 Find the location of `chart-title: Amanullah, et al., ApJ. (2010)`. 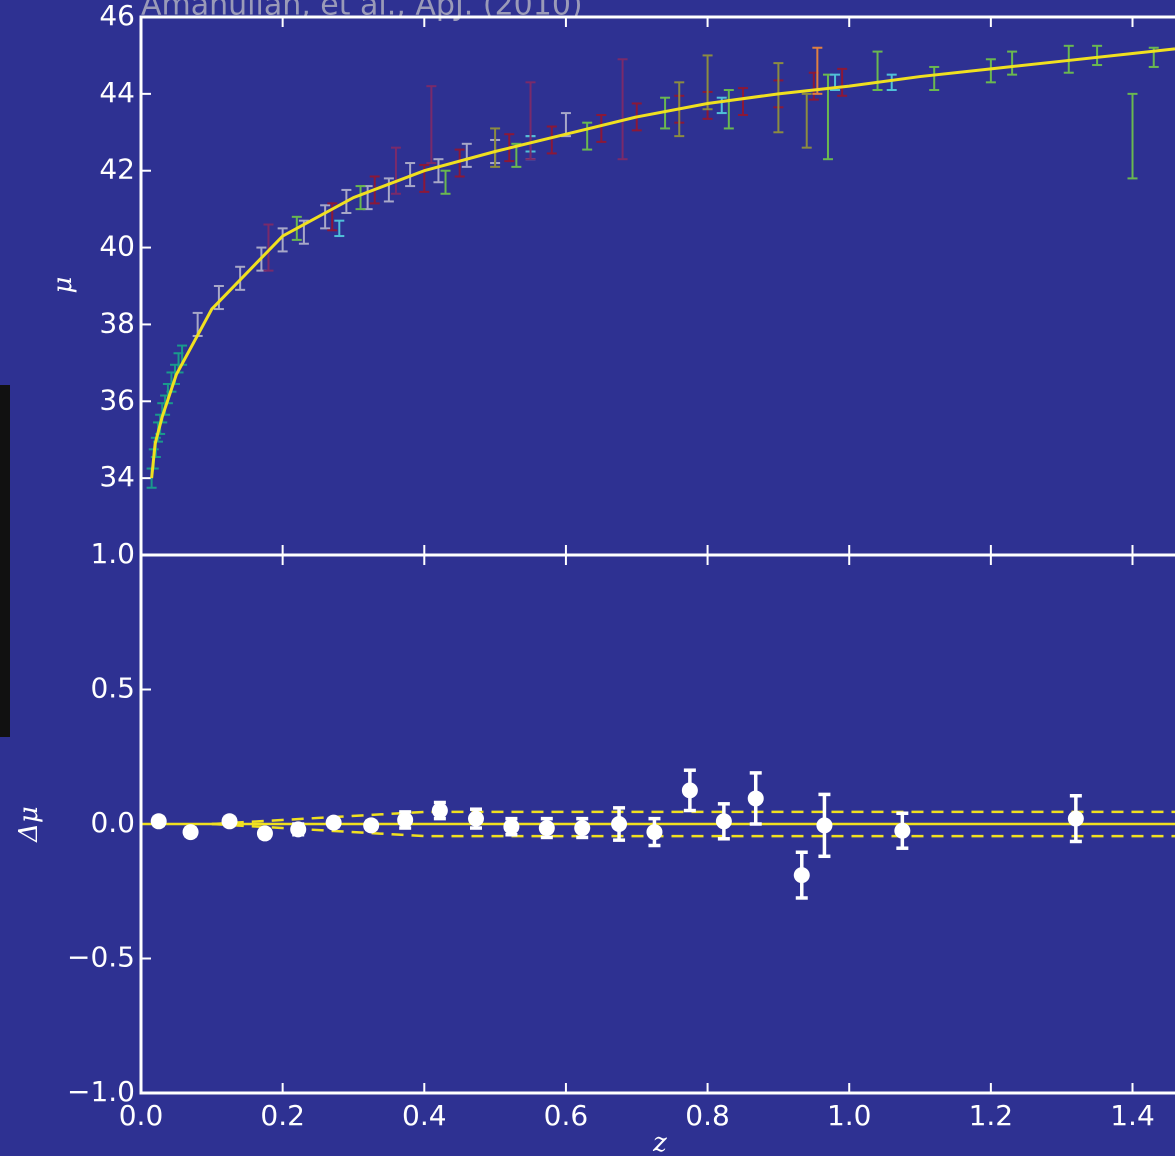

chart-title: Amanullah, et al., ApJ. (2010) is located at coordinates (362, 11).